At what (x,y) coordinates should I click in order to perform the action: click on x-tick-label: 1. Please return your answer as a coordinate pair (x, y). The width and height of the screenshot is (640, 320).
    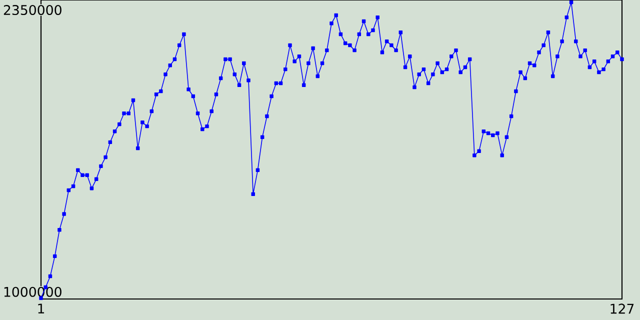
    Looking at the image, I should click on (41, 309).